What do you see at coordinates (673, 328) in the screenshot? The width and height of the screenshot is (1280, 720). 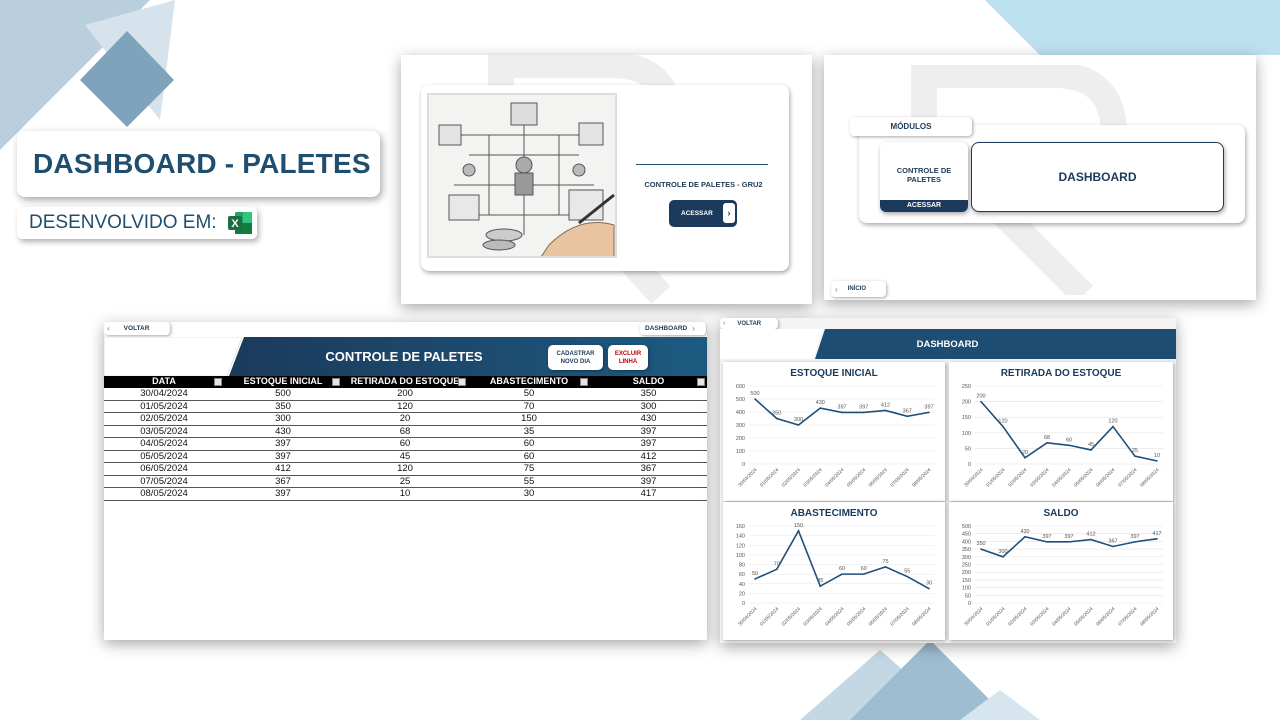 I see `dashboard-link-button: DASHBOARD ›` at bounding box center [673, 328].